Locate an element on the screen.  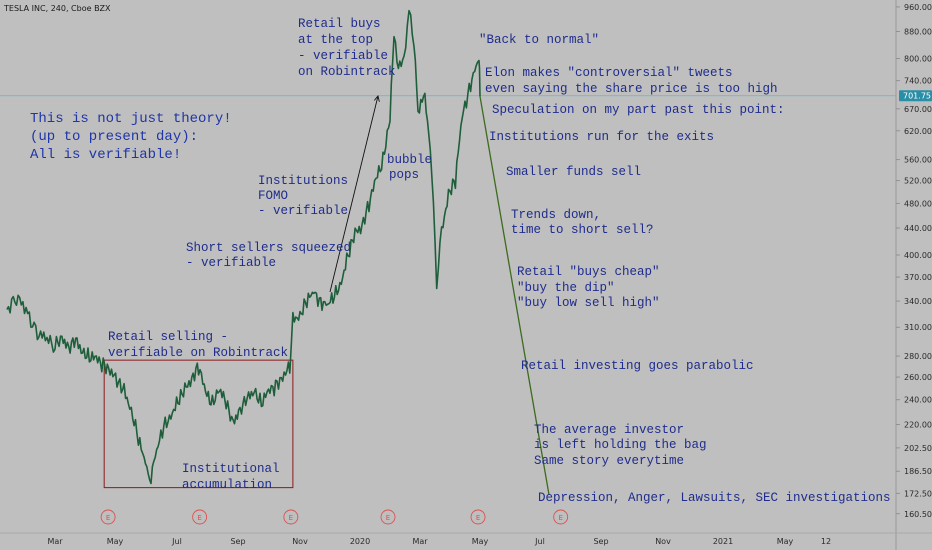
annotation-present-day: (up to present day): is located at coordinates (114, 137).